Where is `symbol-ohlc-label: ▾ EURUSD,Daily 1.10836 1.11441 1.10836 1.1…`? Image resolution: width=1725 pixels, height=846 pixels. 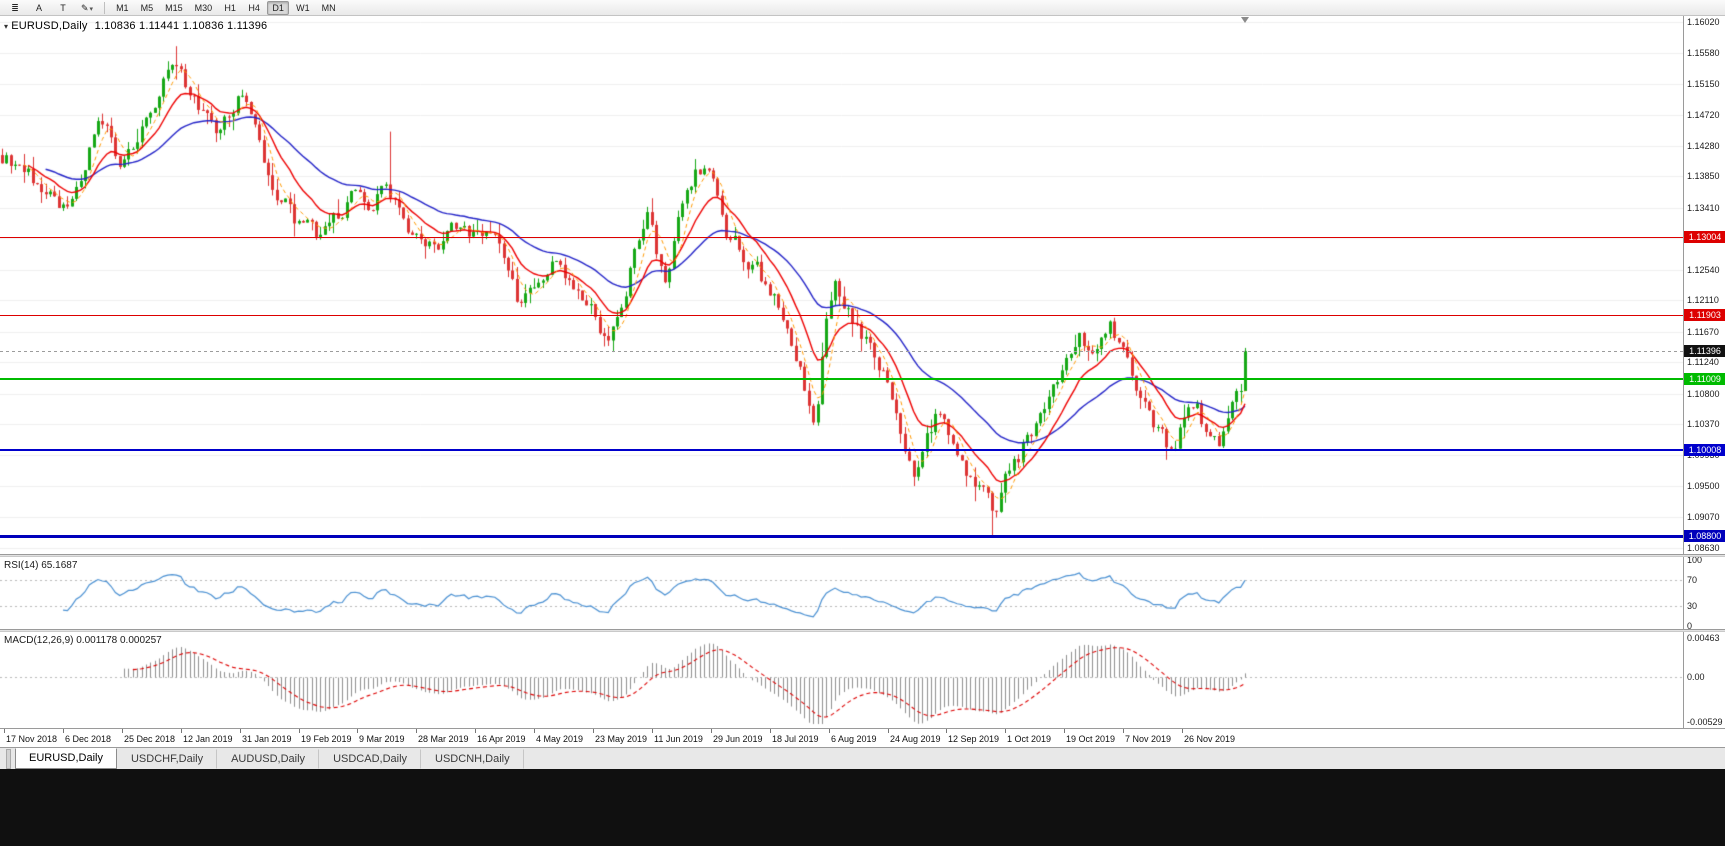
symbol-ohlc-label: ▾ EURUSD,Daily 1.10836 1.11441 1.10836 1.1… is located at coordinates (135, 26).